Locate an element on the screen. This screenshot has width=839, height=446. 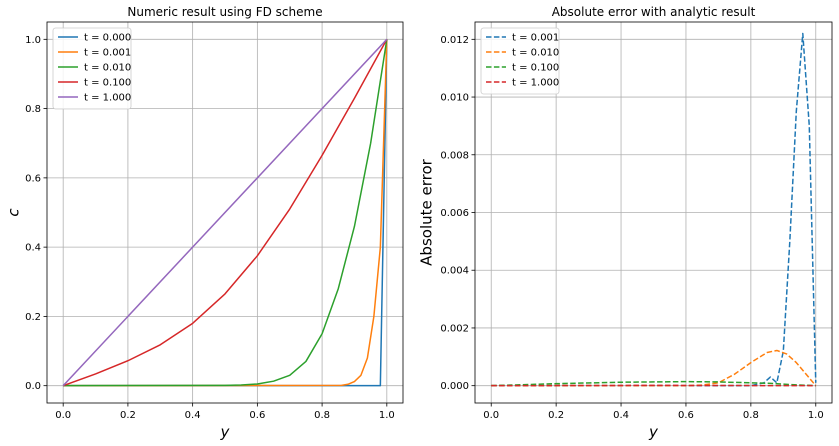
y-tick-label: 0.4 is located at coordinates (33, 248).